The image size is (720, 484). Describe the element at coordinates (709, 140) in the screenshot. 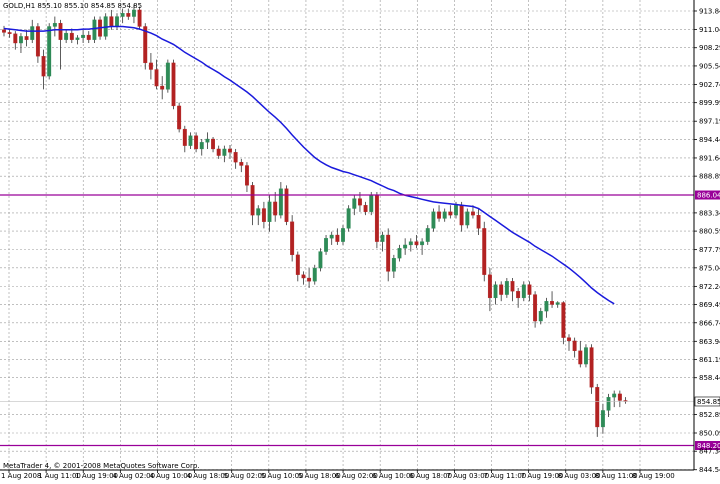

I see `y-tick-label: 894.44` at that location.